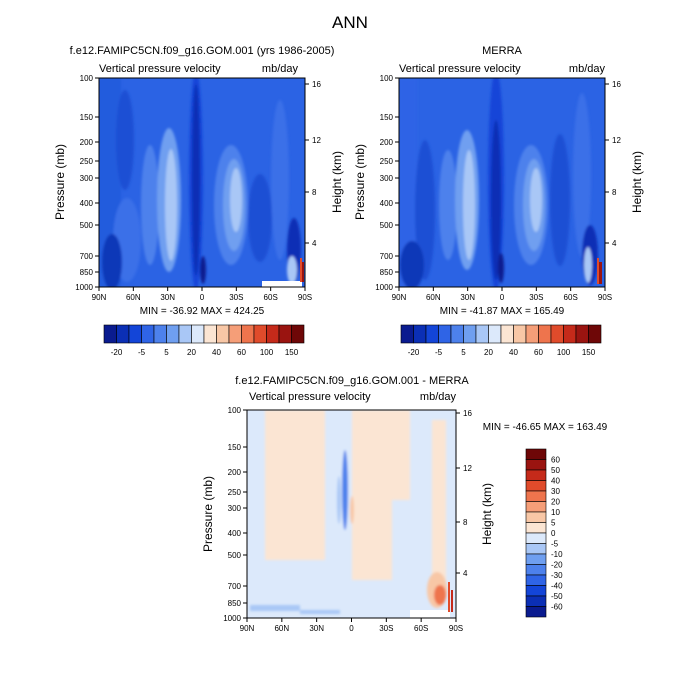  What do you see at coordinates (87, 203) in the screenshot?
I see `y-tick-label: 400` at bounding box center [87, 203].